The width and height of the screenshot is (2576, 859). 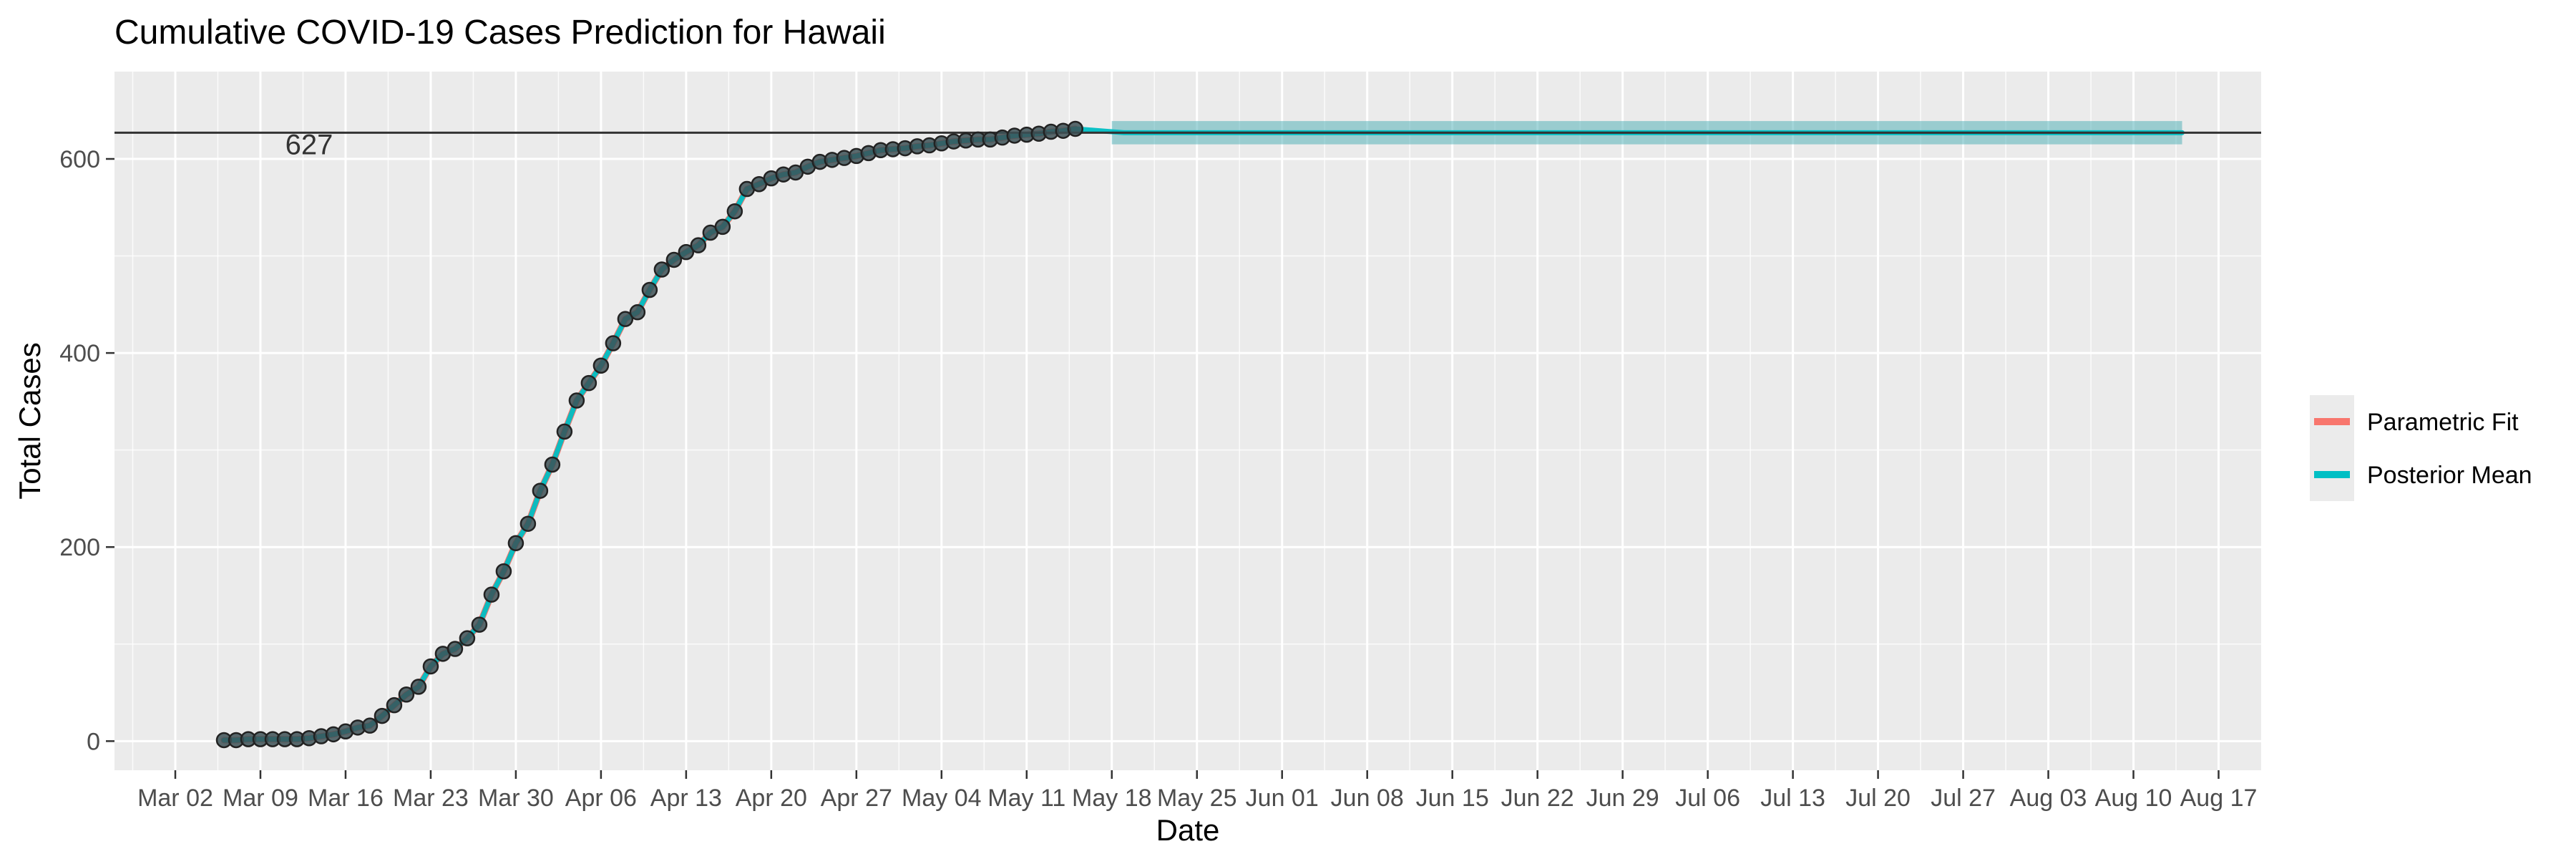 I want to click on legend: Parametric Fit Posterior Mean, so click(x=2421, y=448).